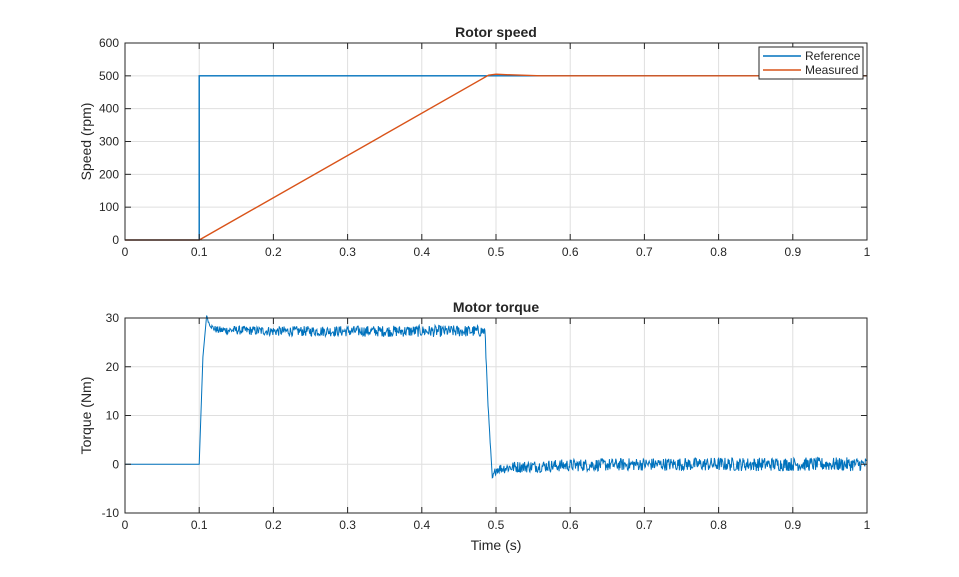  Describe the element at coordinates (833, 56) in the screenshot. I see `legend-label-reference: Reference` at that location.